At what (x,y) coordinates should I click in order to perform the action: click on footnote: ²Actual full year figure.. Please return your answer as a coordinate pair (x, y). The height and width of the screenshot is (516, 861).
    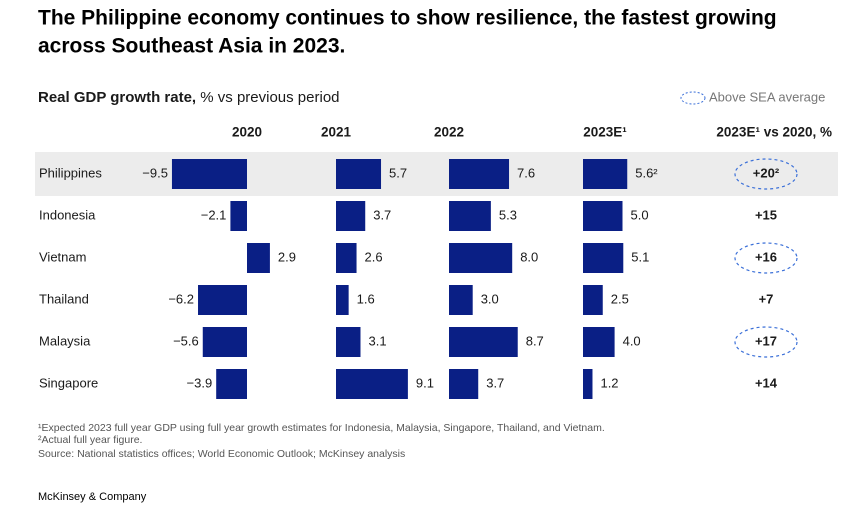
    Looking at the image, I should click on (90, 440).